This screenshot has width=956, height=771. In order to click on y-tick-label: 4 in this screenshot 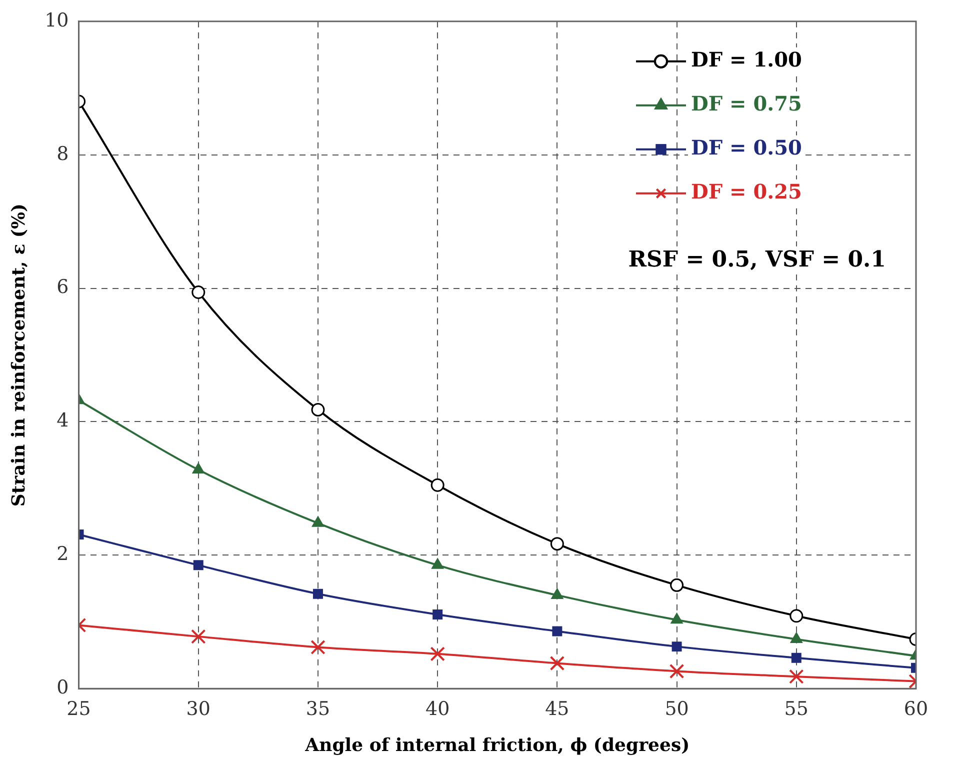, I will do `click(62, 421)`.